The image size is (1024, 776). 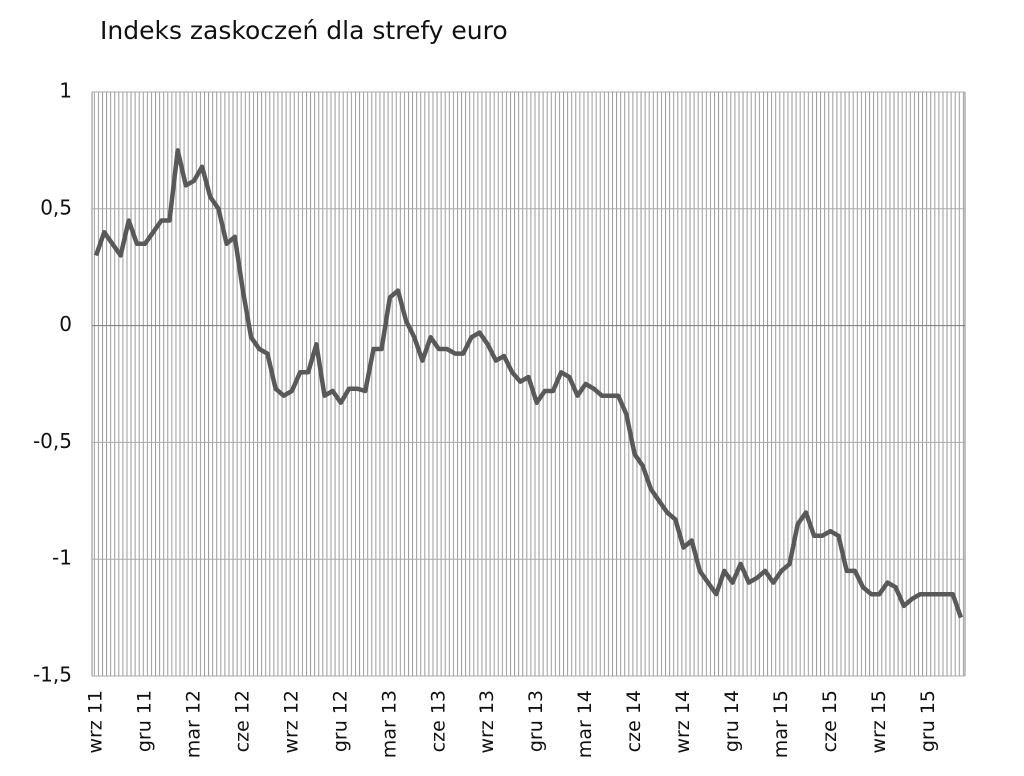 What do you see at coordinates (389, 724) in the screenshot?
I see `x-tick-label: mar 13` at bounding box center [389, 724].